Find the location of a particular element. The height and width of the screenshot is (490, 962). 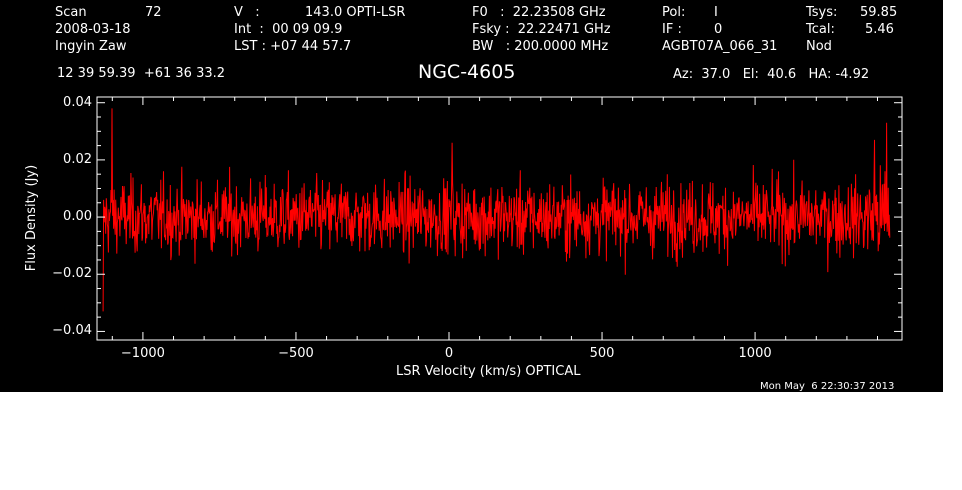

tcal-value: 5.46 is located at coordinates (879, 29).